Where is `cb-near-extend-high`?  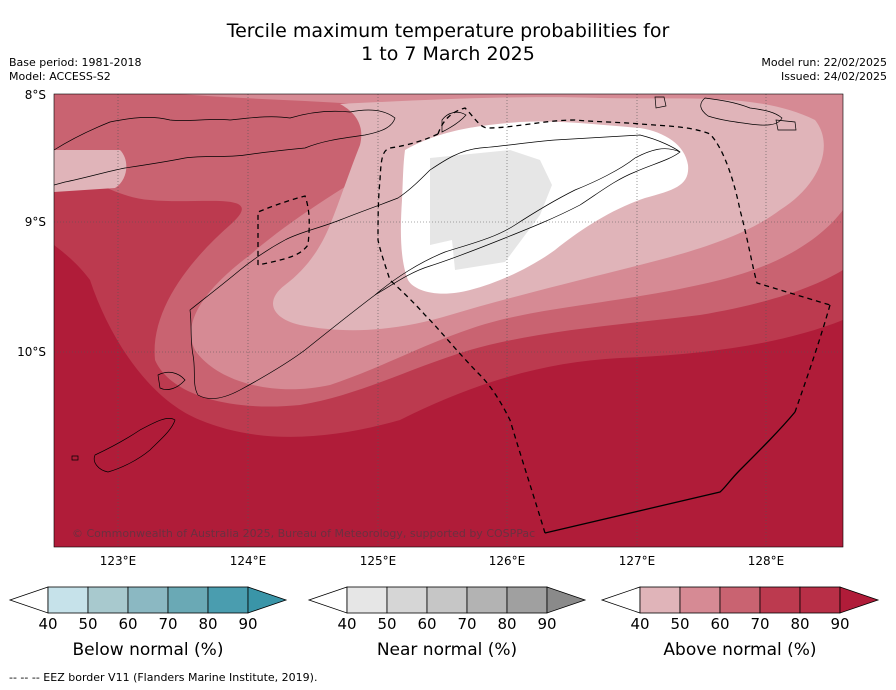
cb-near-extend-high is located at coordinates (566, 600).